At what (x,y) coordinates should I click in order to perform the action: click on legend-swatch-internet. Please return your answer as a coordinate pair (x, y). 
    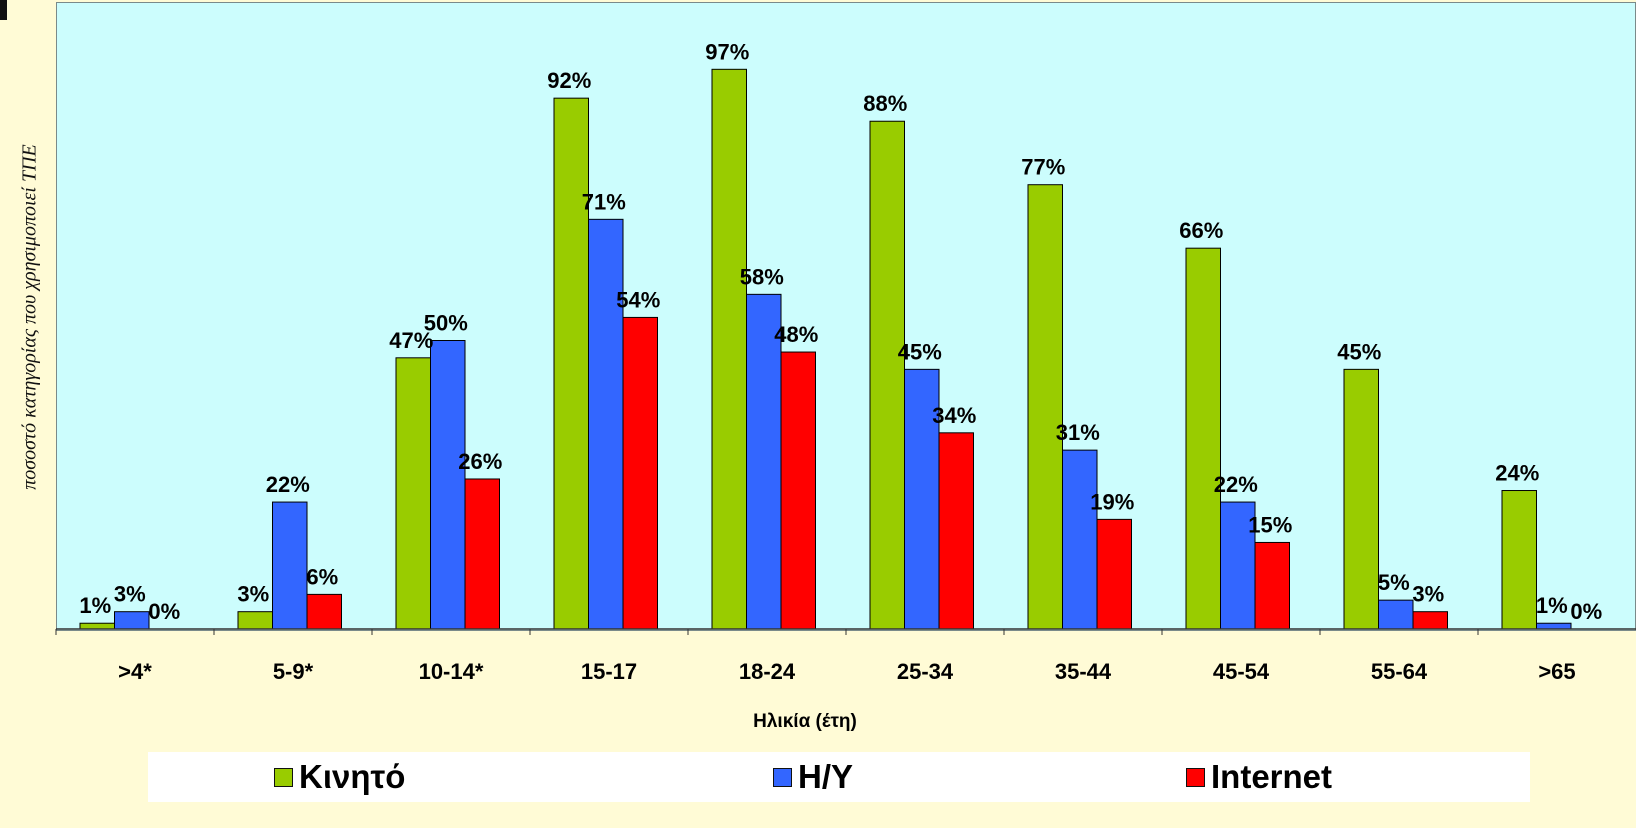
    Looking at the image, I should click on (1195, 777).